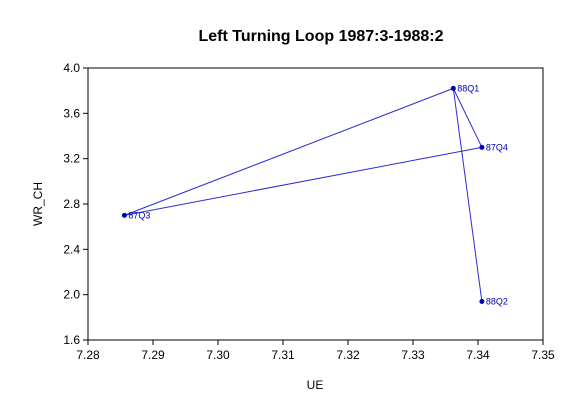 Image resolution: width=585 pixels, height=419 pixels. I want to click on x-tick-label: 7.35, so click(543, 355).